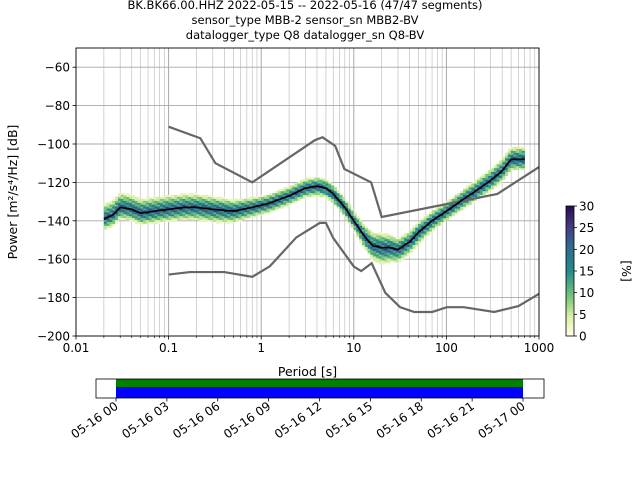 This screenshot has width=640, height=480. What do you see at coordinates (319, 392) in the screenshot?
I see `timeline-data-bar` at bounding box center [319, 392].